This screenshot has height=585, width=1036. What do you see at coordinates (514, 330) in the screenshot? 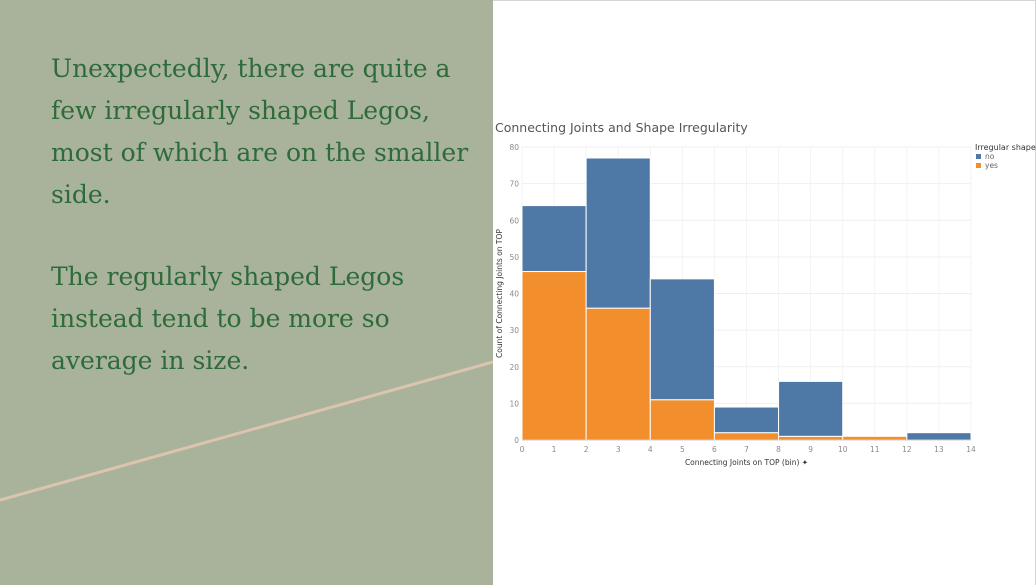
I see `y-tick-label: 30` at bounding box center [514, 330].